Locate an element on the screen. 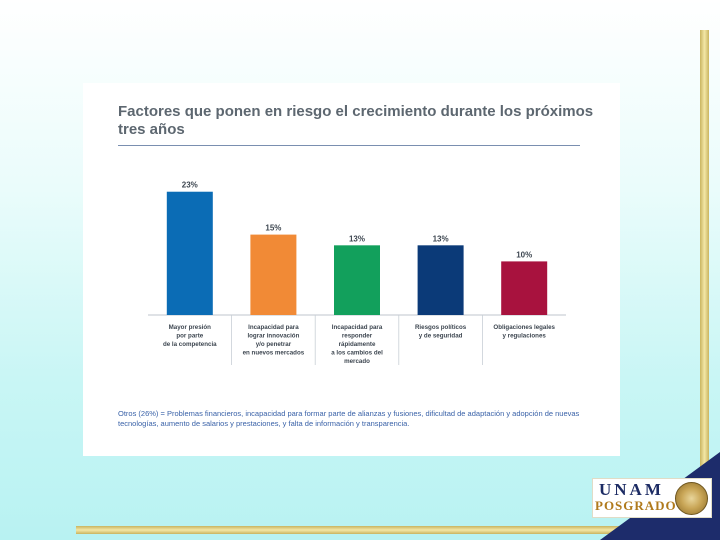  category-label-2: en nuevos mercados is located at coordinates (274, 353).